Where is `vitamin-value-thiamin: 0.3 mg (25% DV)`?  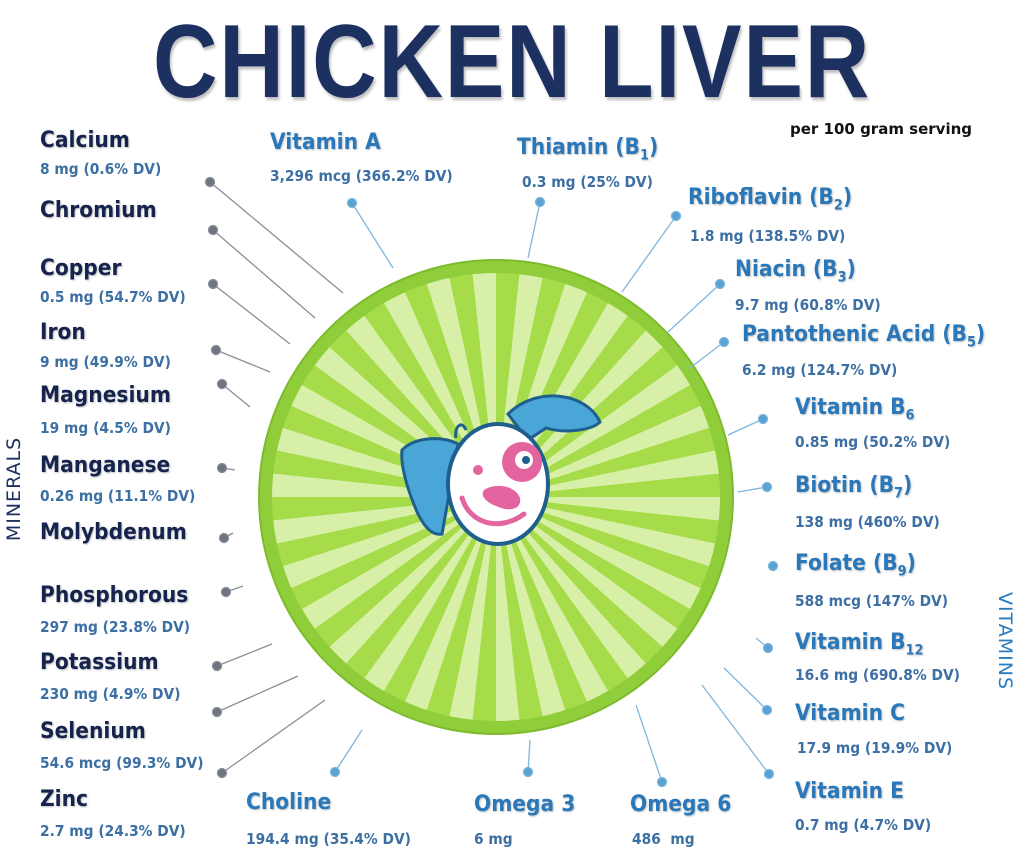 vitamin-value-thiamin: 0.3 mg (25% DV) is located at coordinates (587, 182).